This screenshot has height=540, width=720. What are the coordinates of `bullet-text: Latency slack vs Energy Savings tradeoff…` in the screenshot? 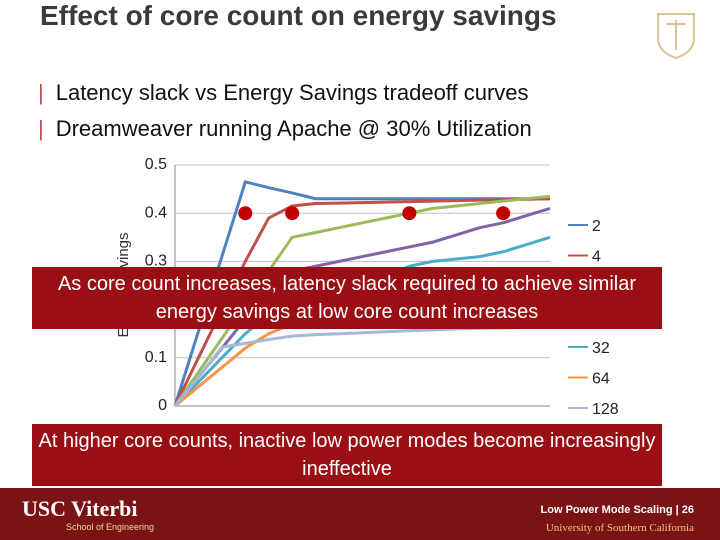 It's located at (292, 92).